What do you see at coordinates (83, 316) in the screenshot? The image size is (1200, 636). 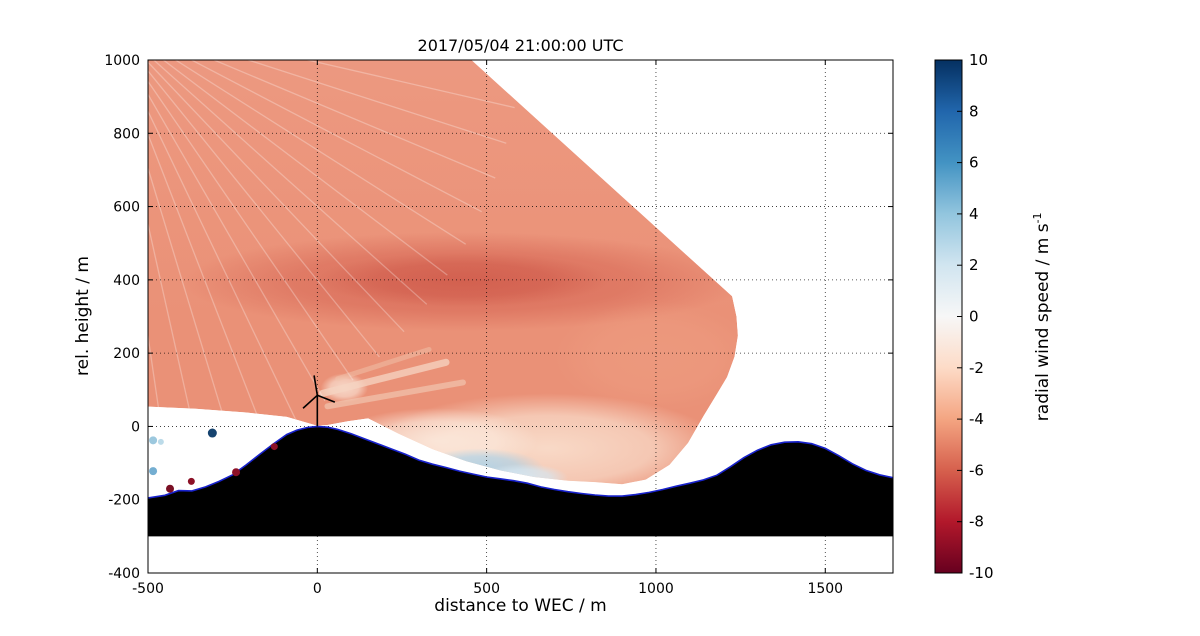 I see `y-axis-label: rel. height / m` at bounding box center [83, 316].